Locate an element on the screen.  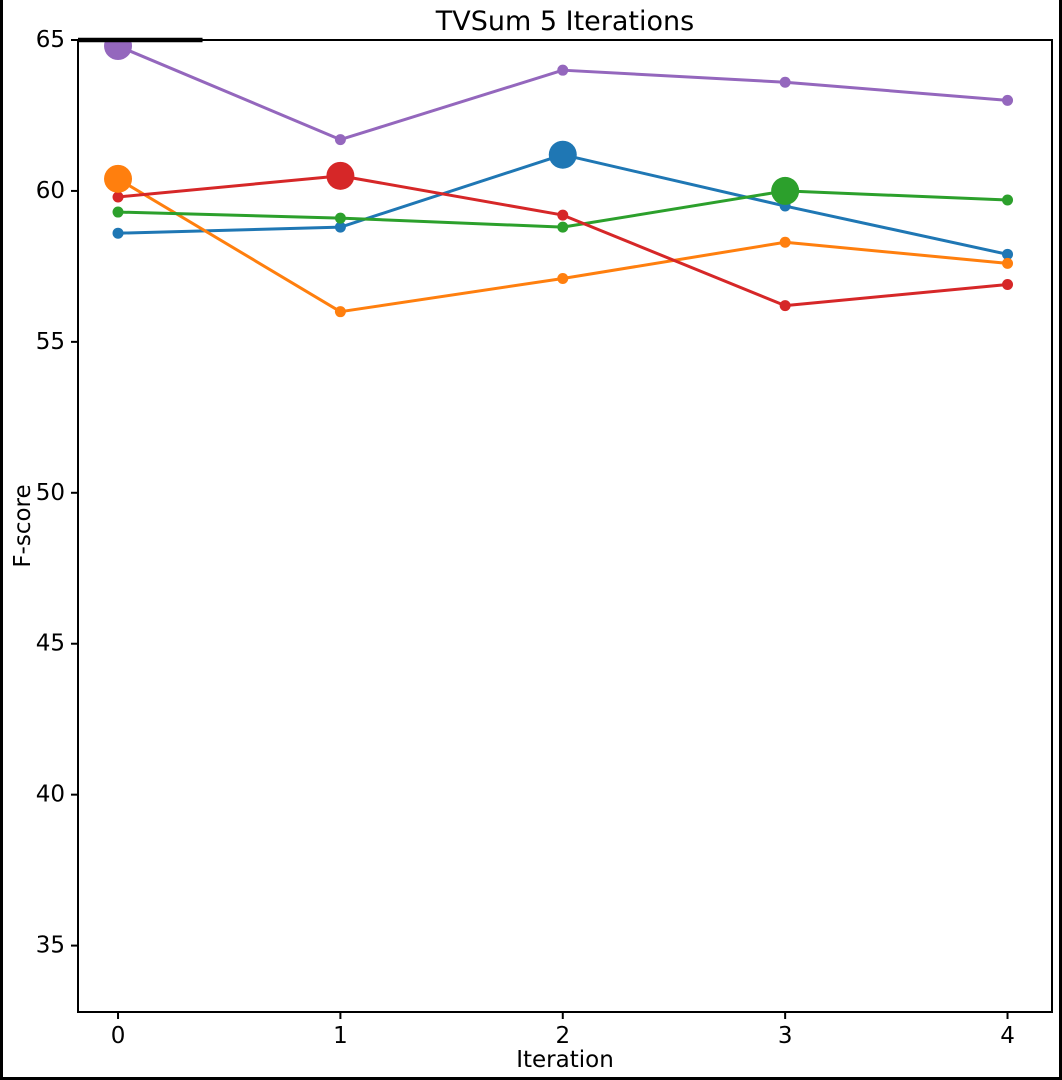
series-green-highlight-point is located at coordinates (785, 190).